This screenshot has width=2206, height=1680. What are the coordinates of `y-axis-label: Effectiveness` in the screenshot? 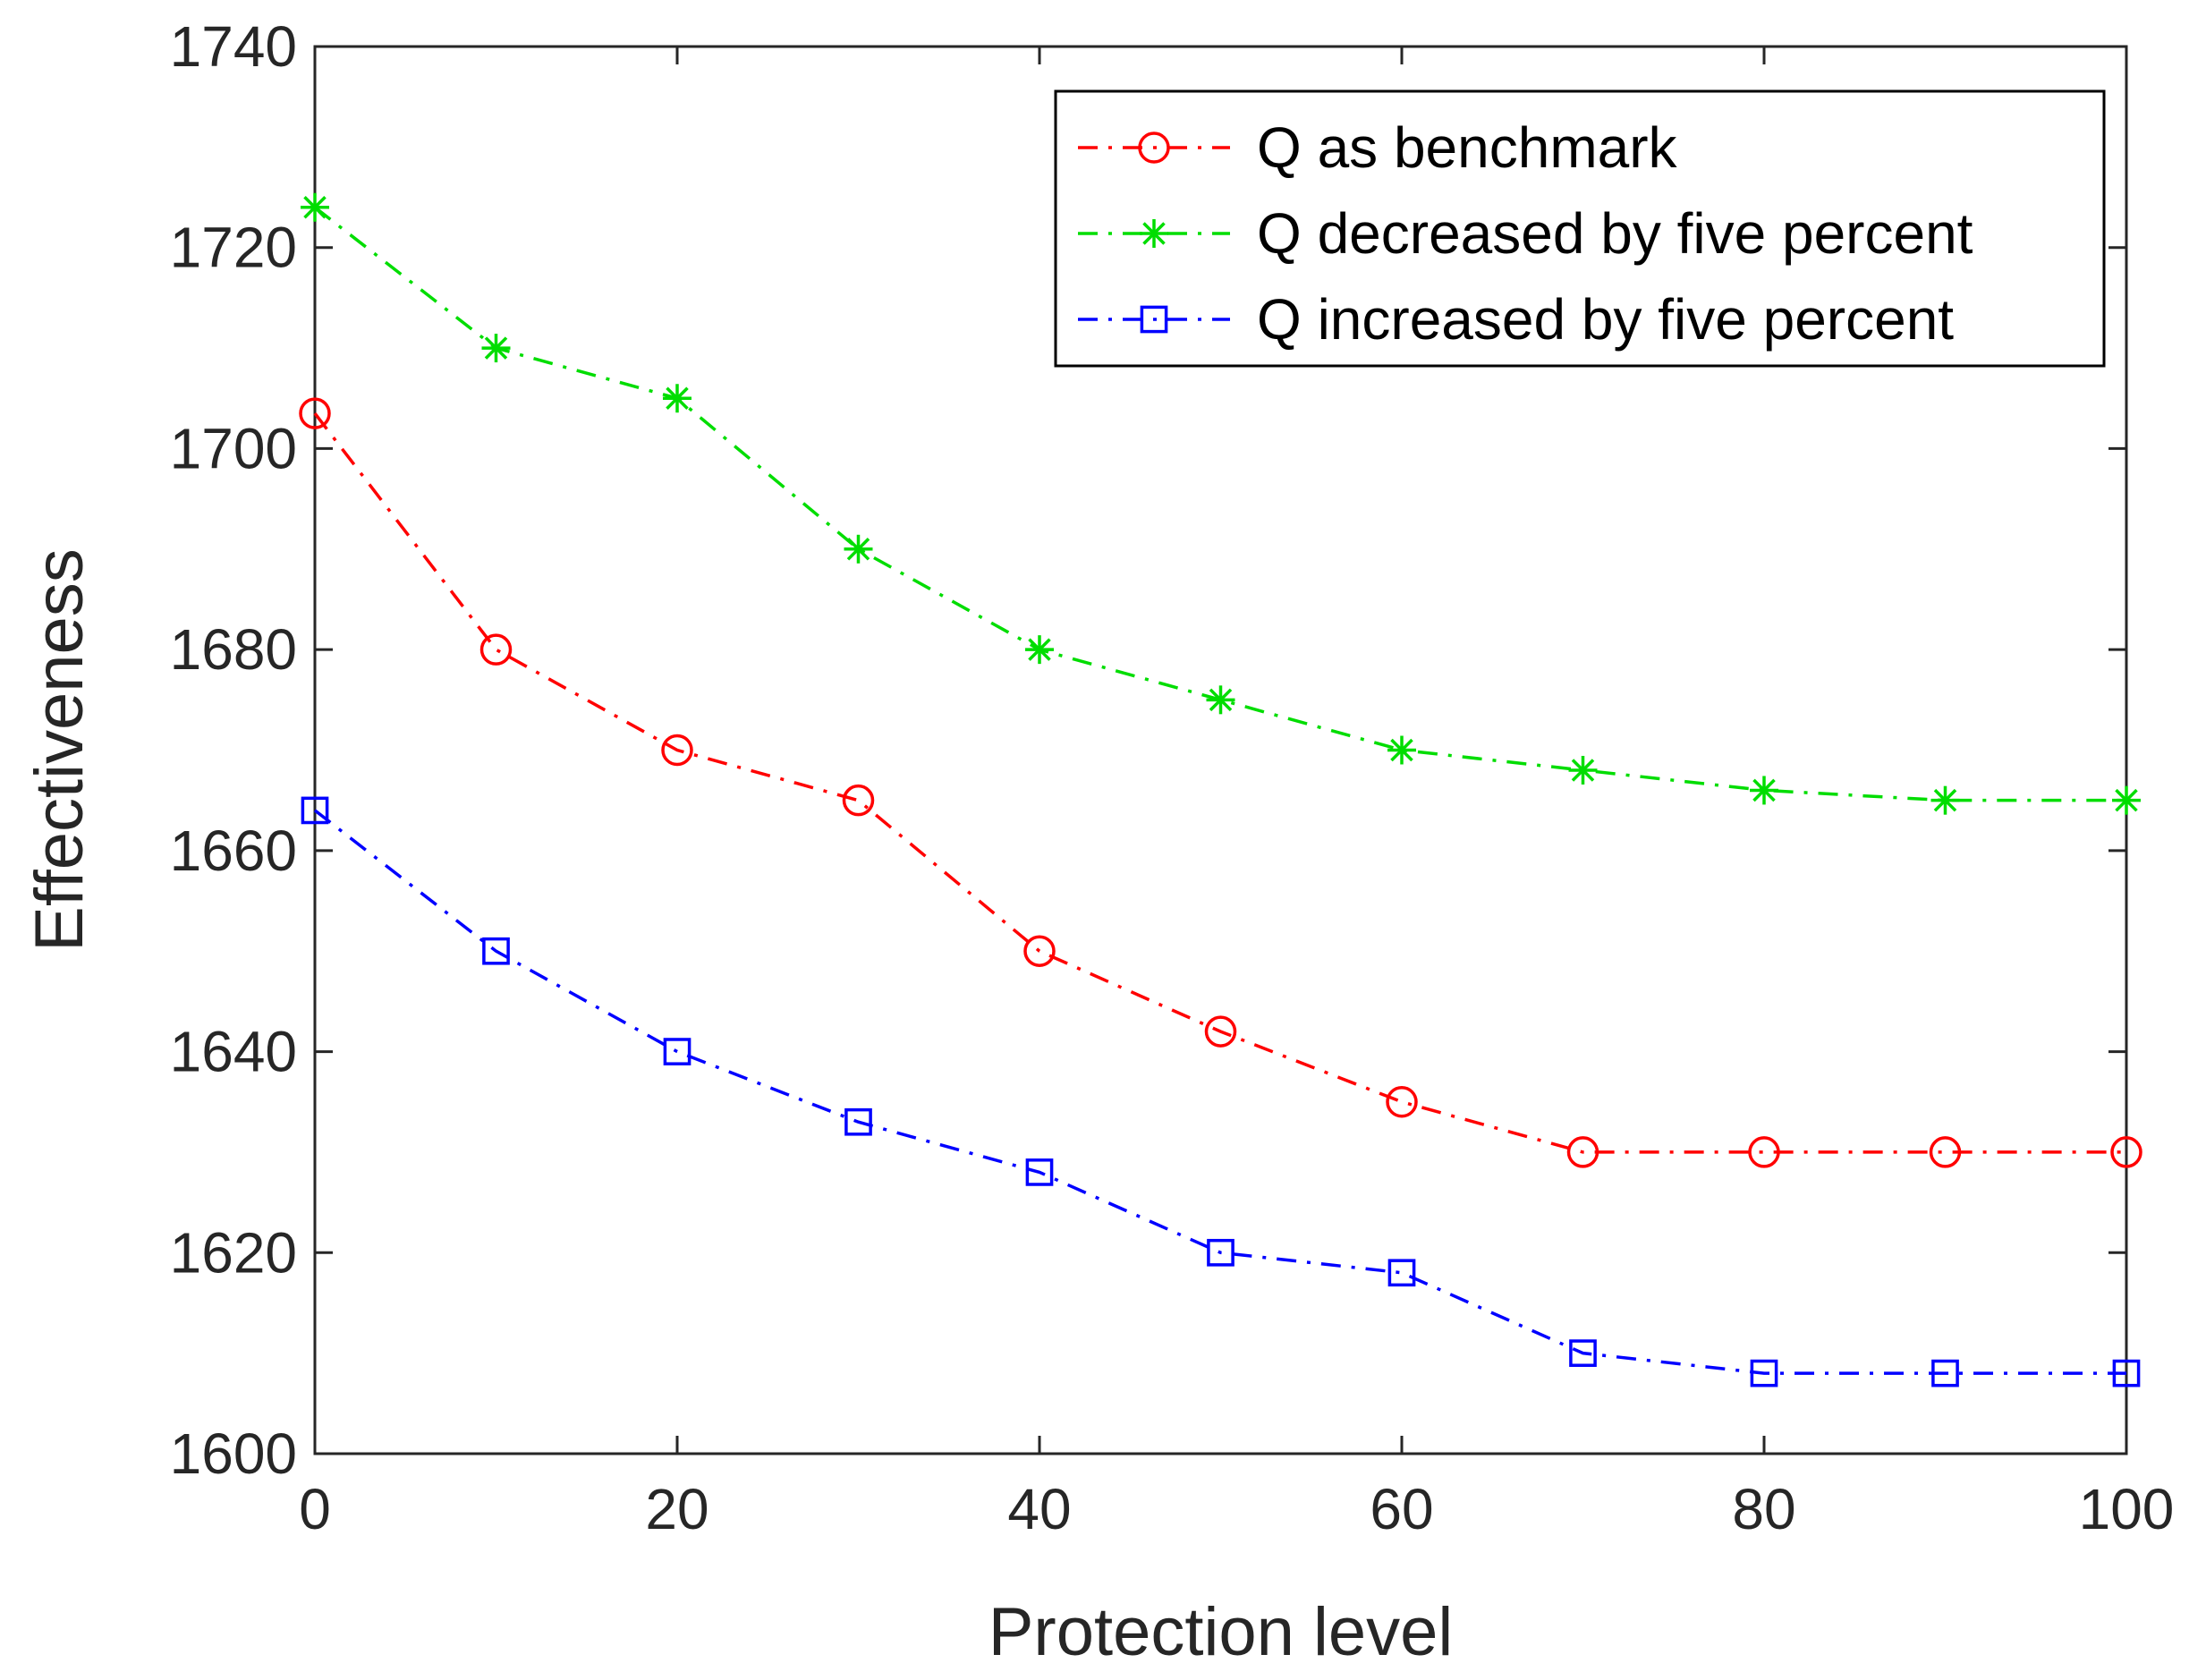 It's located at (59, 750).